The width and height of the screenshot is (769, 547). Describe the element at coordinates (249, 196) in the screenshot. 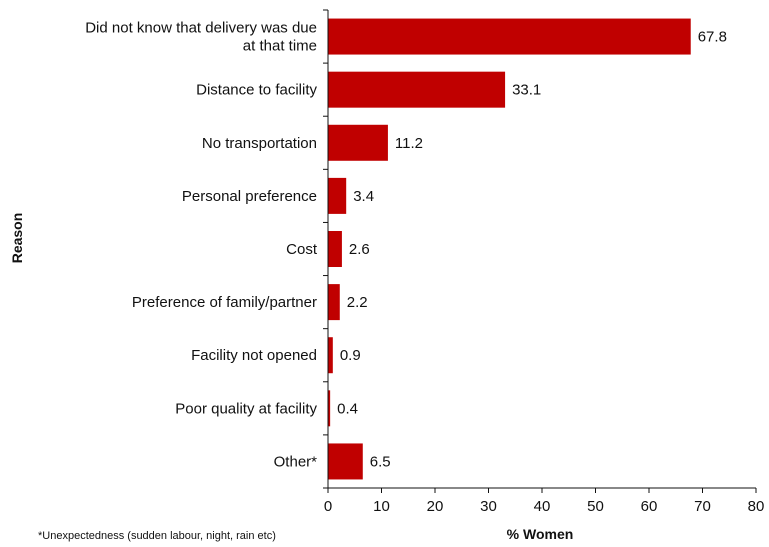

I see `category-label-3: Personal preference` at that location.